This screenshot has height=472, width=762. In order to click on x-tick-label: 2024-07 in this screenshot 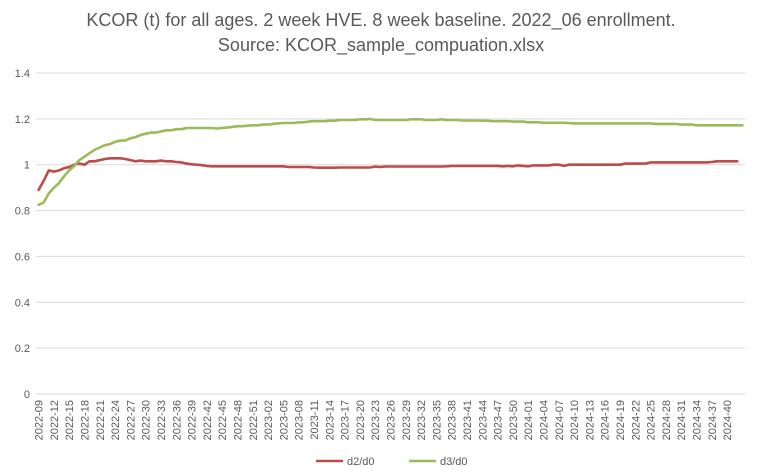, I will do `click(560, 420)`.